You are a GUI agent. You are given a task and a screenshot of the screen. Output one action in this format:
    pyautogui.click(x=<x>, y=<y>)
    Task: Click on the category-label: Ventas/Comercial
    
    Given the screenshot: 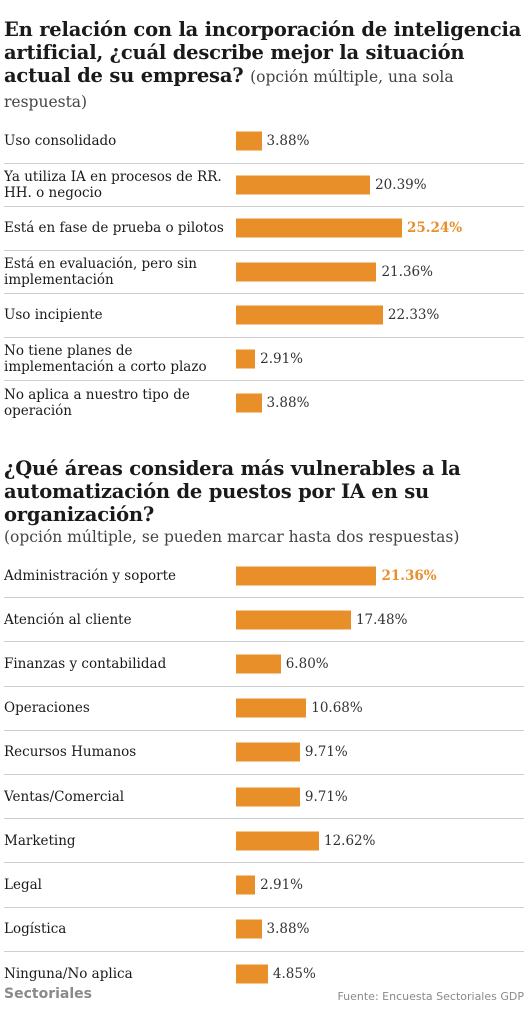 What is the action you would take?
    pyautogui.click(x=64, y=796)
    